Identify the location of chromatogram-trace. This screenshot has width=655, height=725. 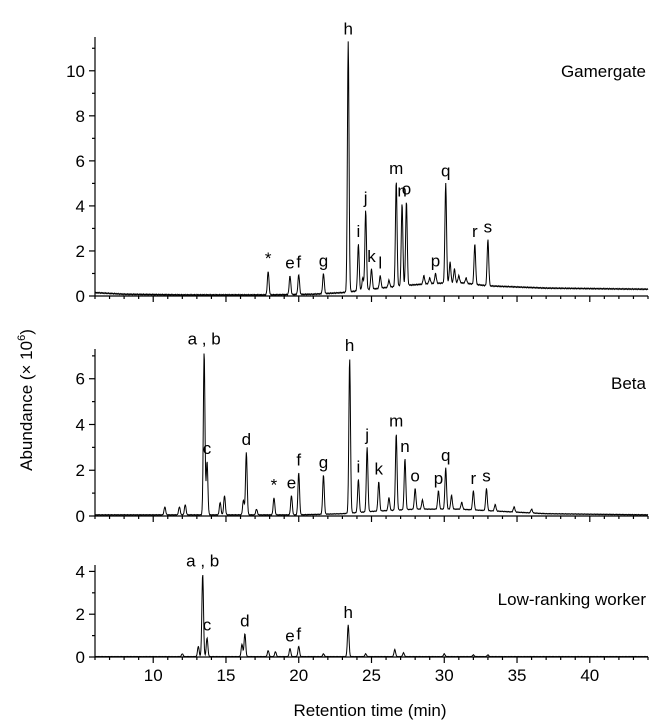
(371, 616).